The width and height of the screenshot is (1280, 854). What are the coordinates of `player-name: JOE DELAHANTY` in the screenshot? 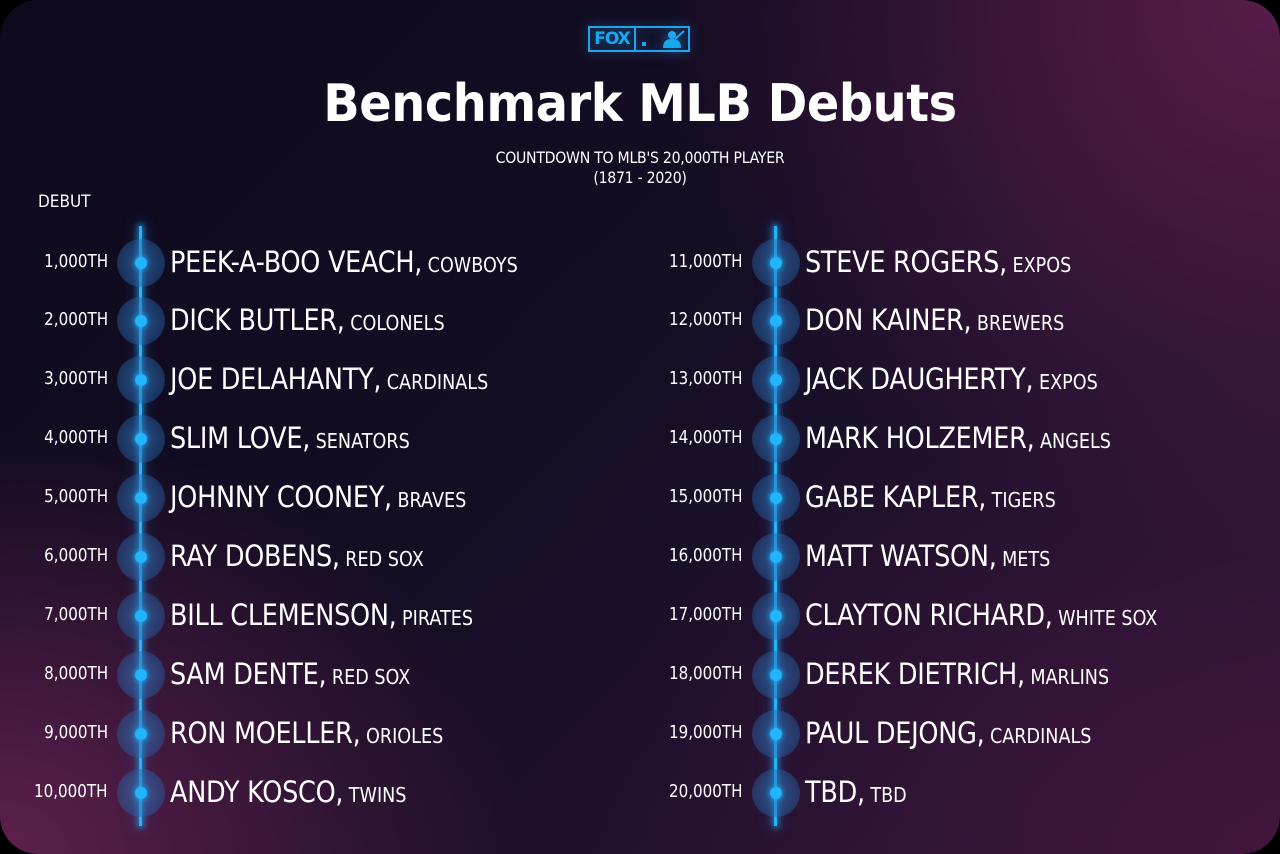 It's located at (272, 379).